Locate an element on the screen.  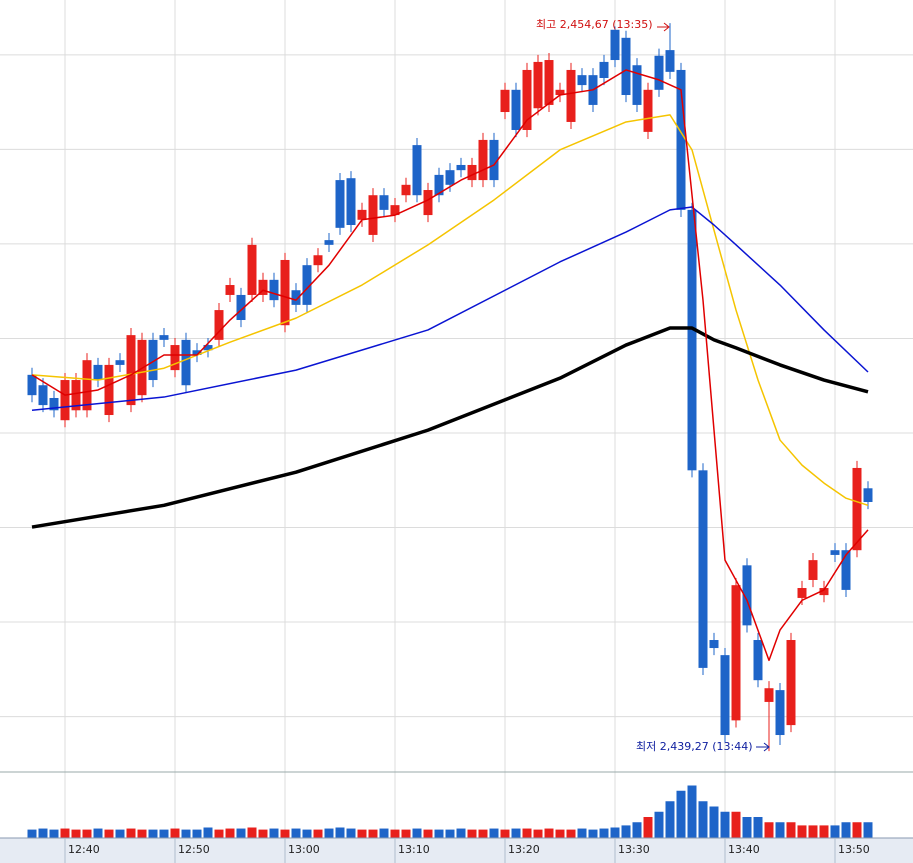
low-arrow is located at coordinates (763, 747).